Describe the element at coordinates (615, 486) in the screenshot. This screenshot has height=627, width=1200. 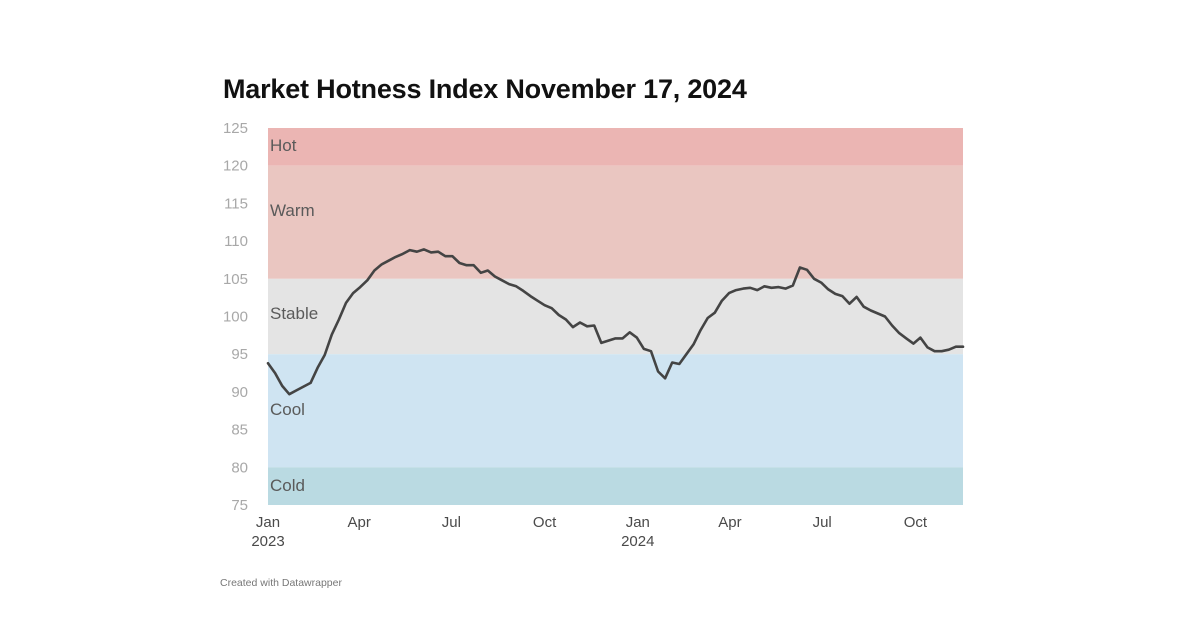
I see `band-cold` at that location.